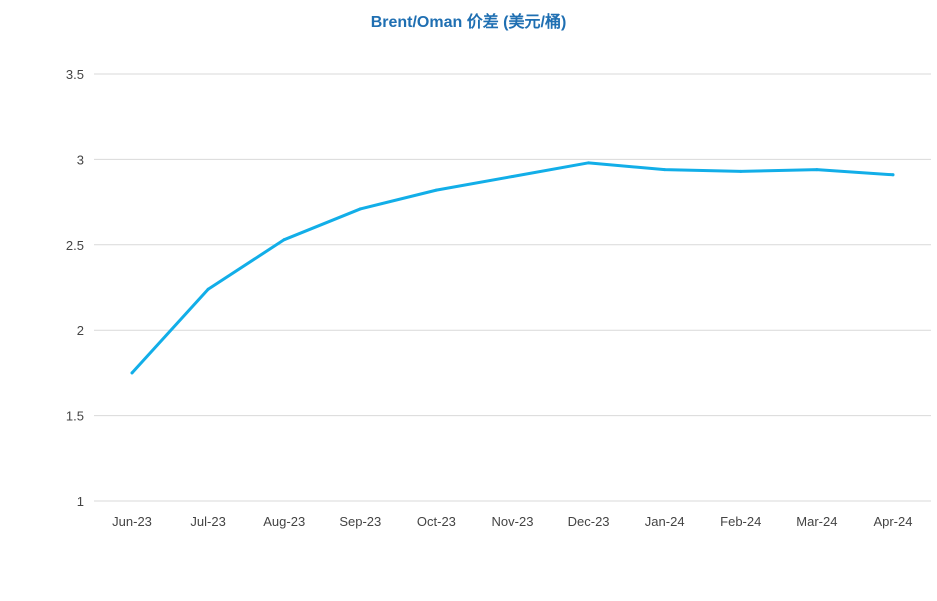 The height and width of the screenshot is (601, 937). What do you see at coordinates (75, 245) in the screenshot?
I see `y-tick-label: 2.5` at bounding box center [75, 245].